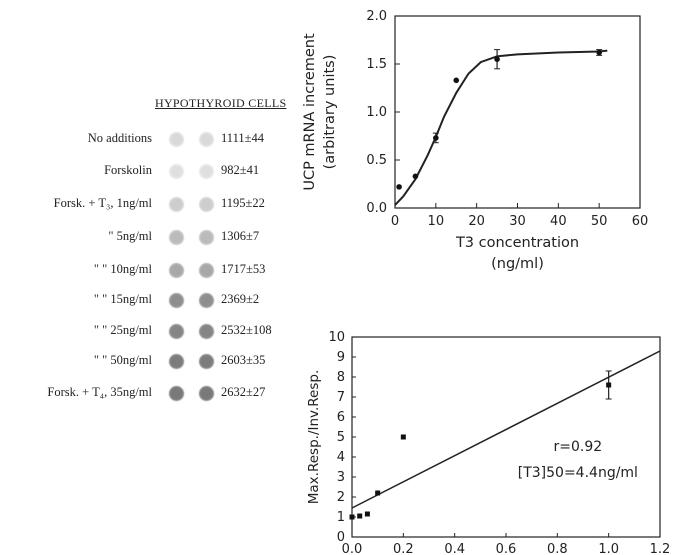 This screenshot has height=555, width=683. I want to click on blot-row: " " 50ng/ml 2603±35, so click(150, 361).